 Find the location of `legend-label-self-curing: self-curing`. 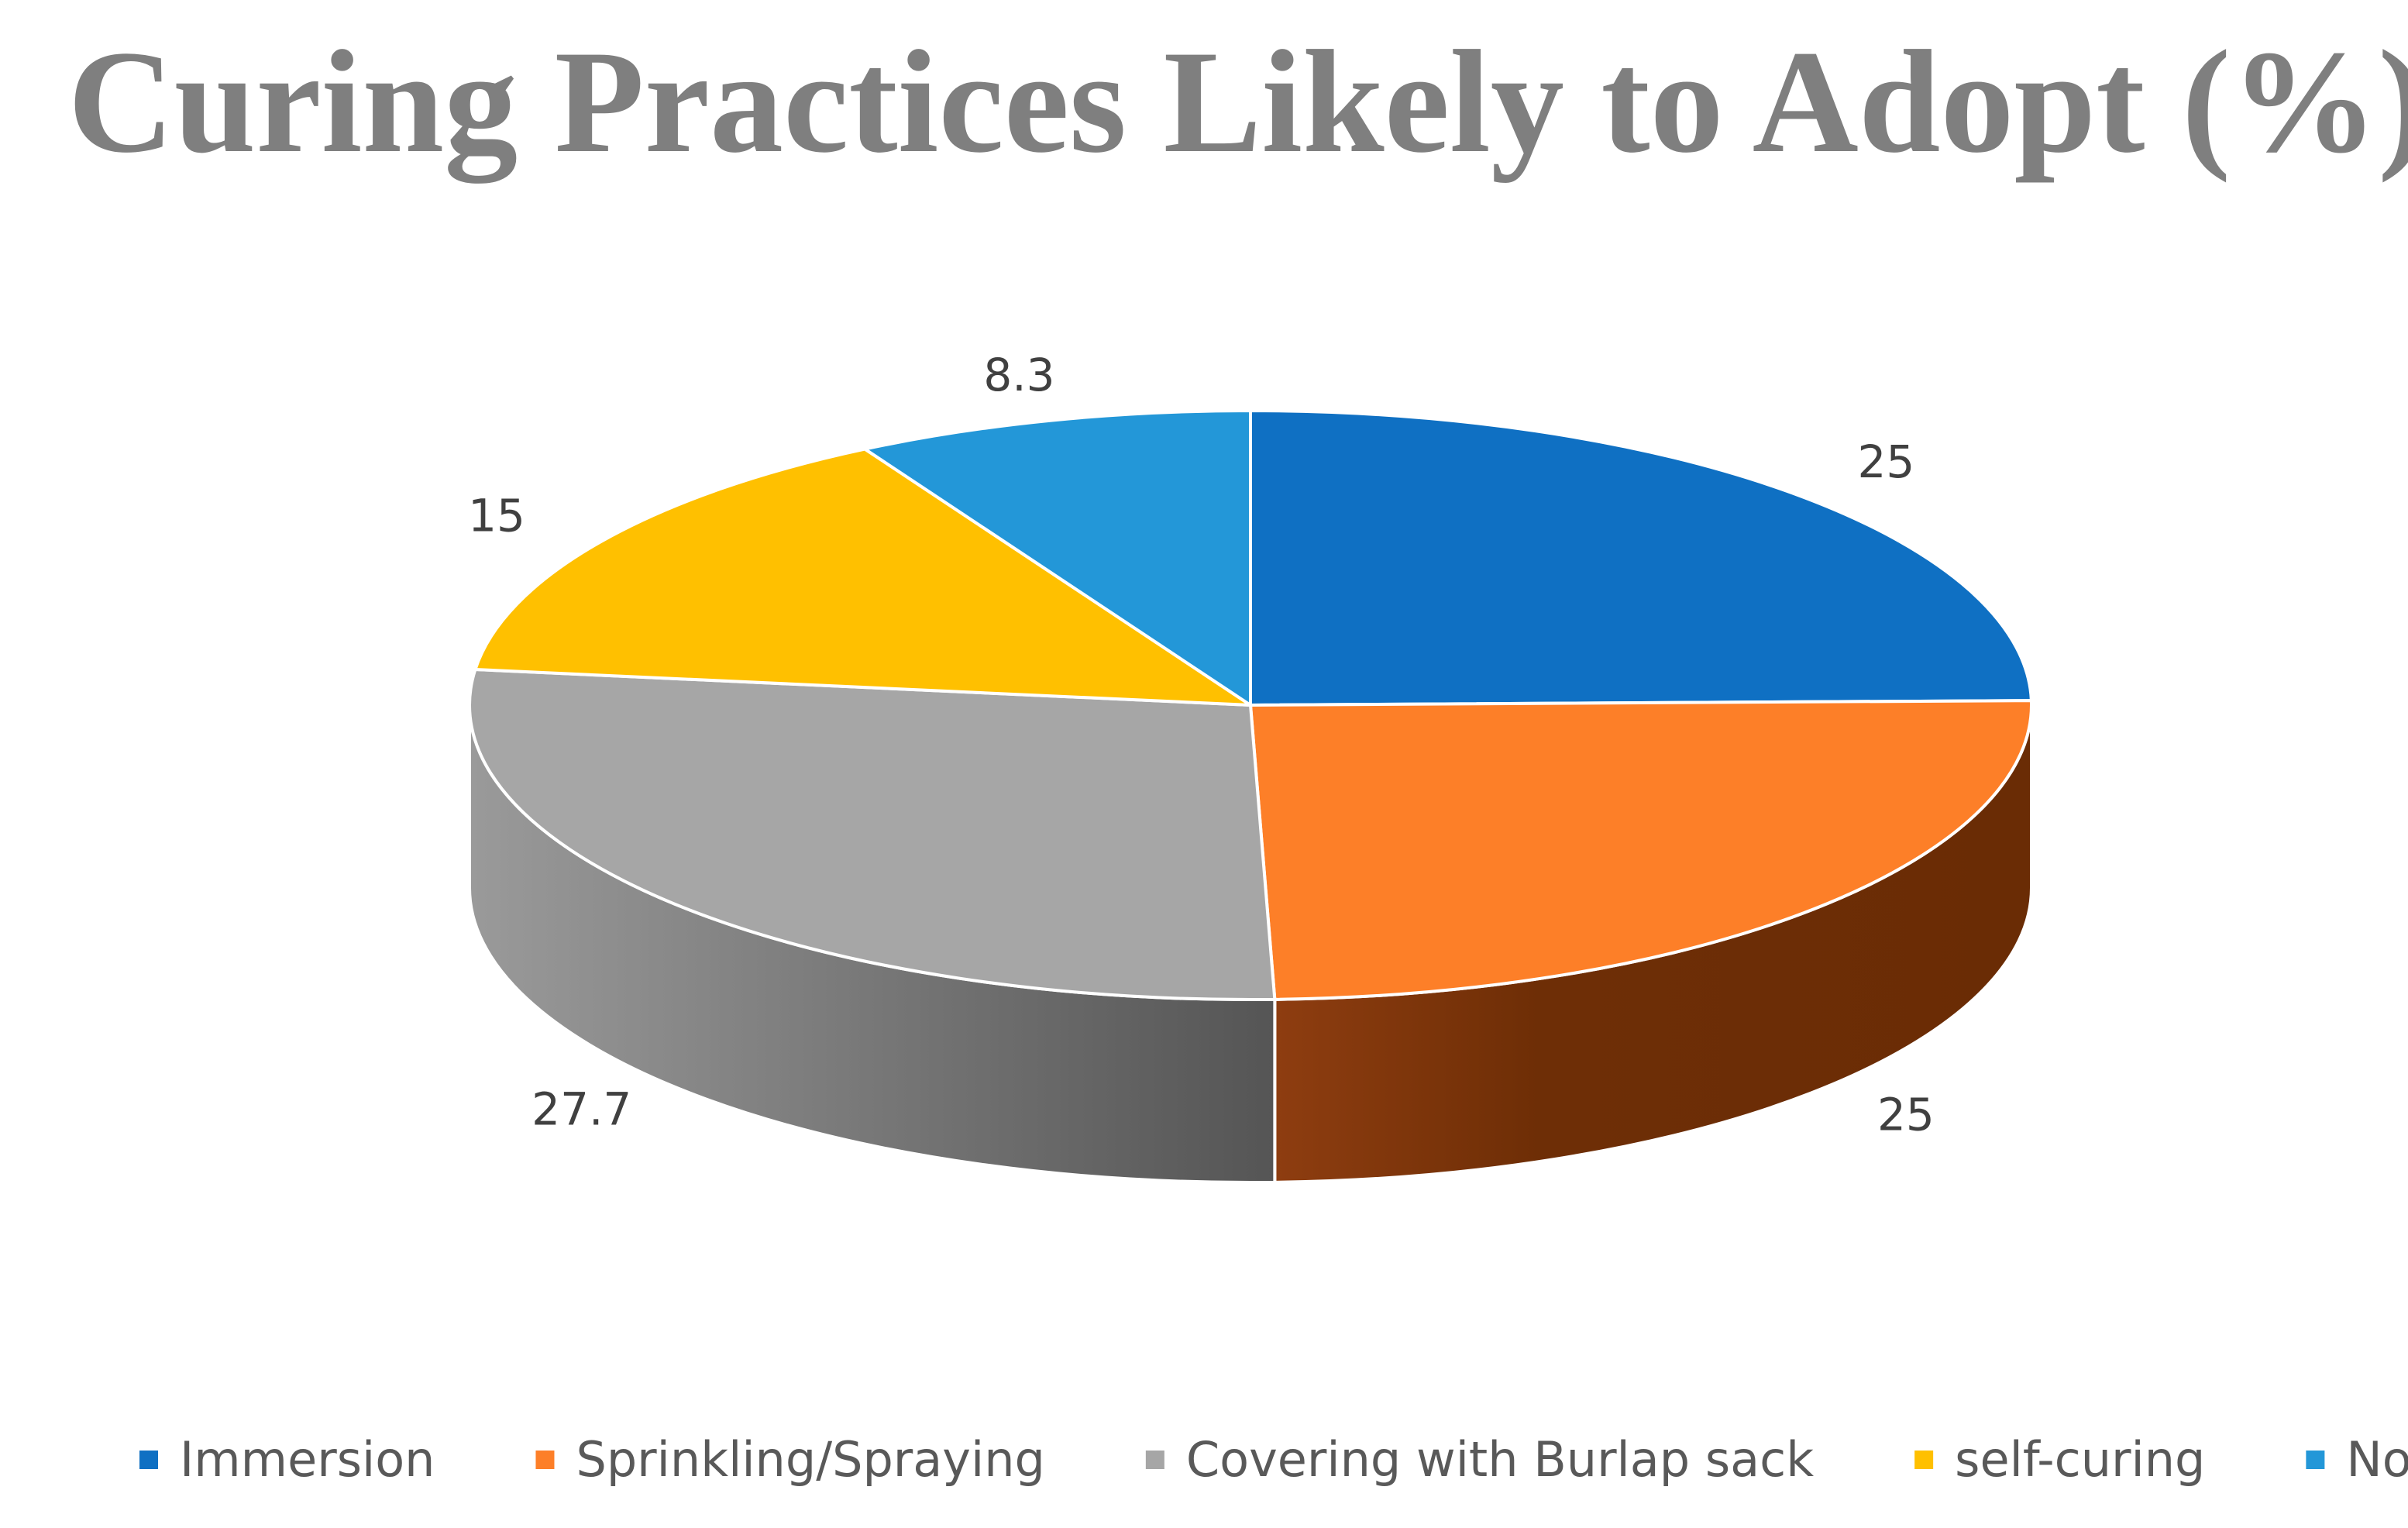

legend-label-self-curing: self-curing is located at coordinates (2080, 1459).